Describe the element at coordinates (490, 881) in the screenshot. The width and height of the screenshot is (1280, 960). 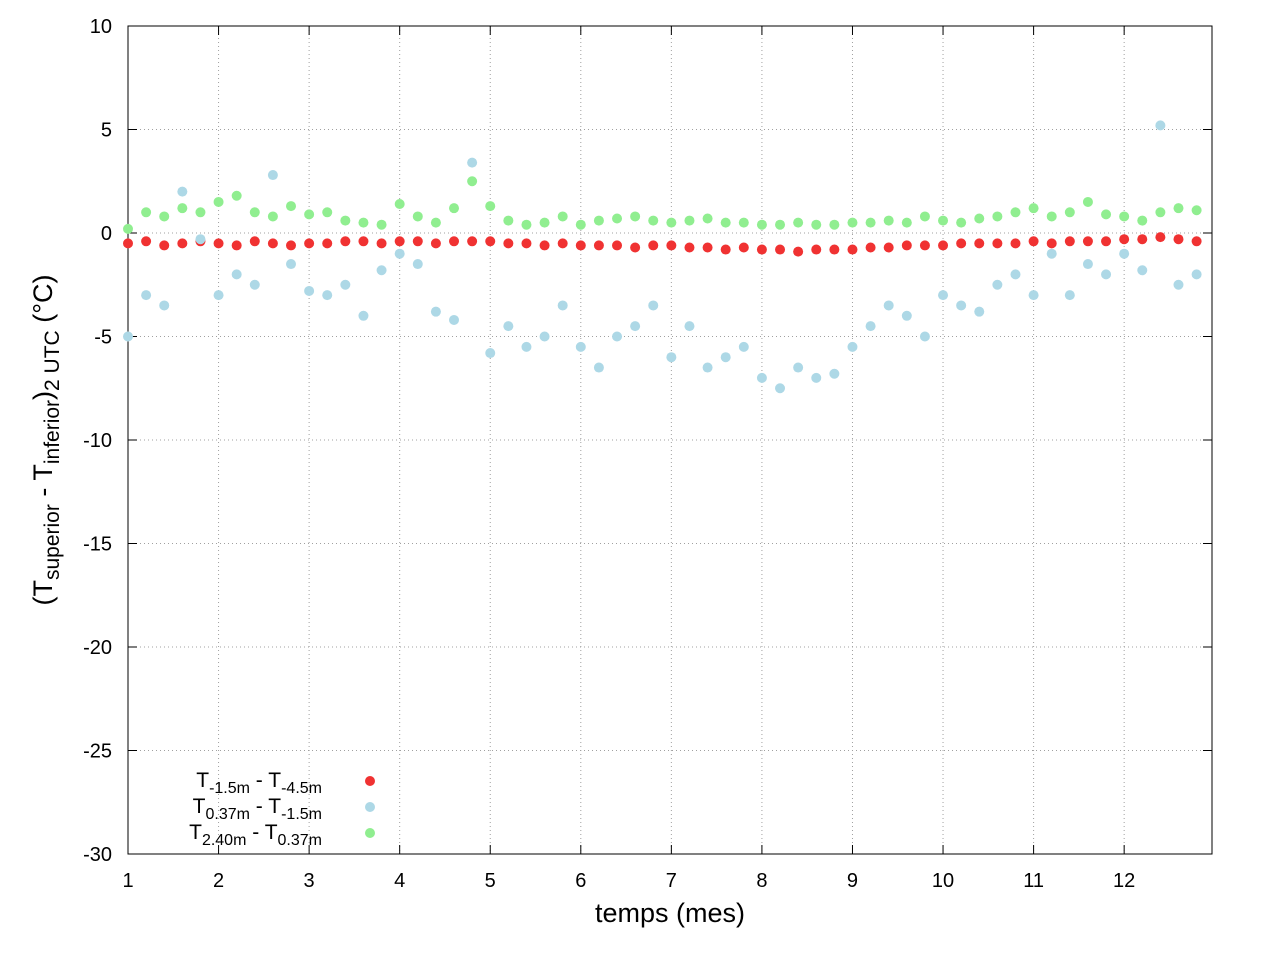
I see `x-tick-label: 5` at that location.